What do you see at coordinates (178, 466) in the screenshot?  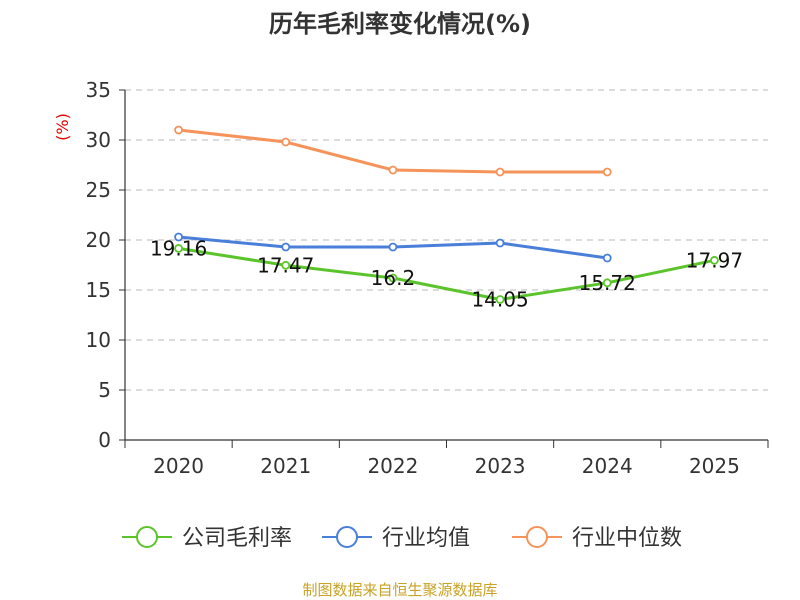 I see `x-tick-label-2020: 2020` at bounding box center [178, 466].